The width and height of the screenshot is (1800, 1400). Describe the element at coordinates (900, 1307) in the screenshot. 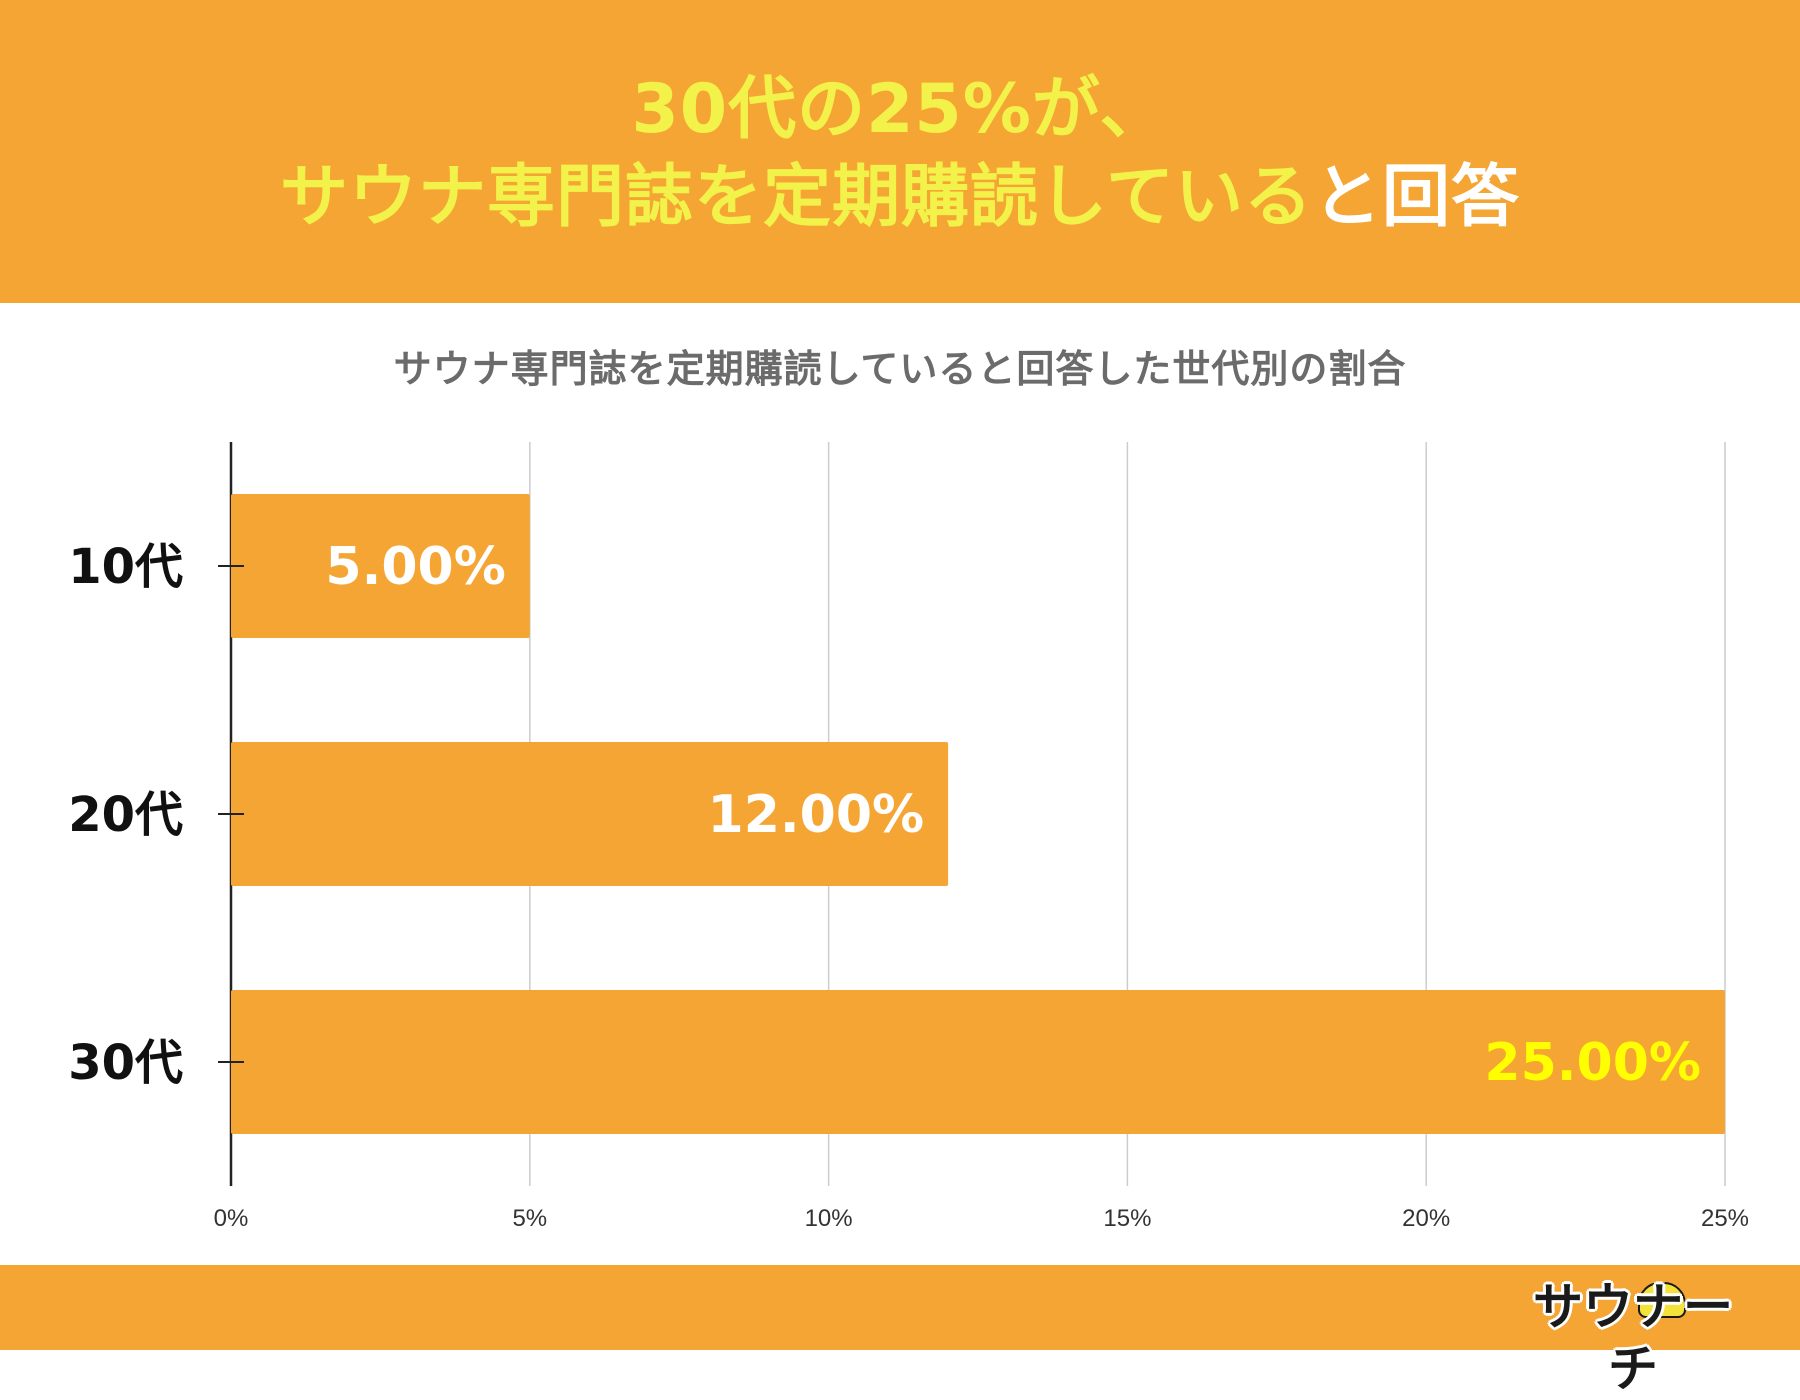

I see `footer-bar` at that location.